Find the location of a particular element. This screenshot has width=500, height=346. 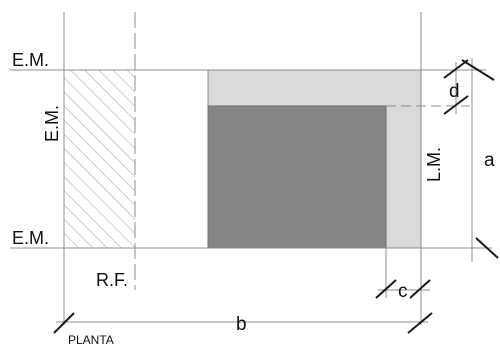

em-bottom-label: E.M. is located at coordinates (30, 238).